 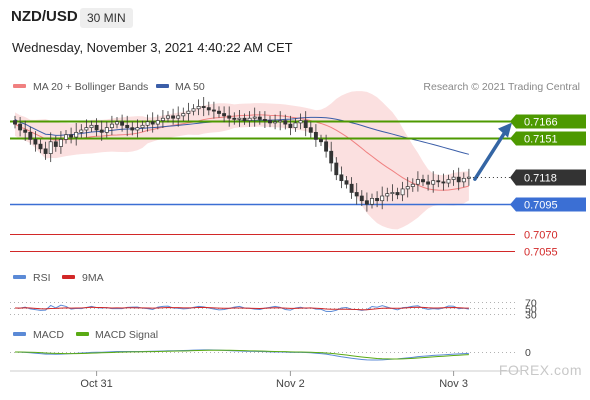 What do you see at coordinates (540, 370) in the screenshot?
I see `forex-logo: FOREX.com` at bounding box center [540, 370].